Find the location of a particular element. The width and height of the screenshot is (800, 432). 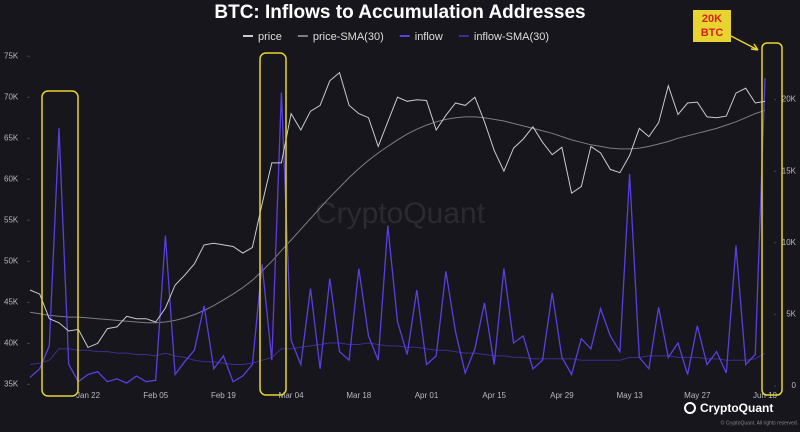

copyright: © CryptoQuant. All rights reserved. is located at coordinates (759, 422).